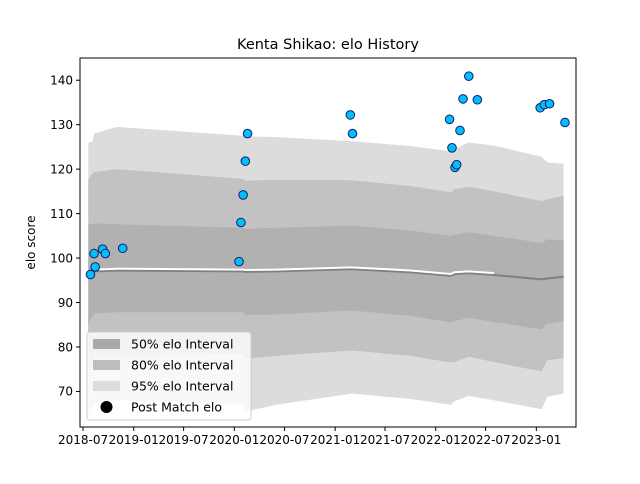 This screenshot has width=640, height=484. Describe the element at coordinates (436, 440) in the screenshot. I see `x-tick-label-7: 2022-01` at that location.